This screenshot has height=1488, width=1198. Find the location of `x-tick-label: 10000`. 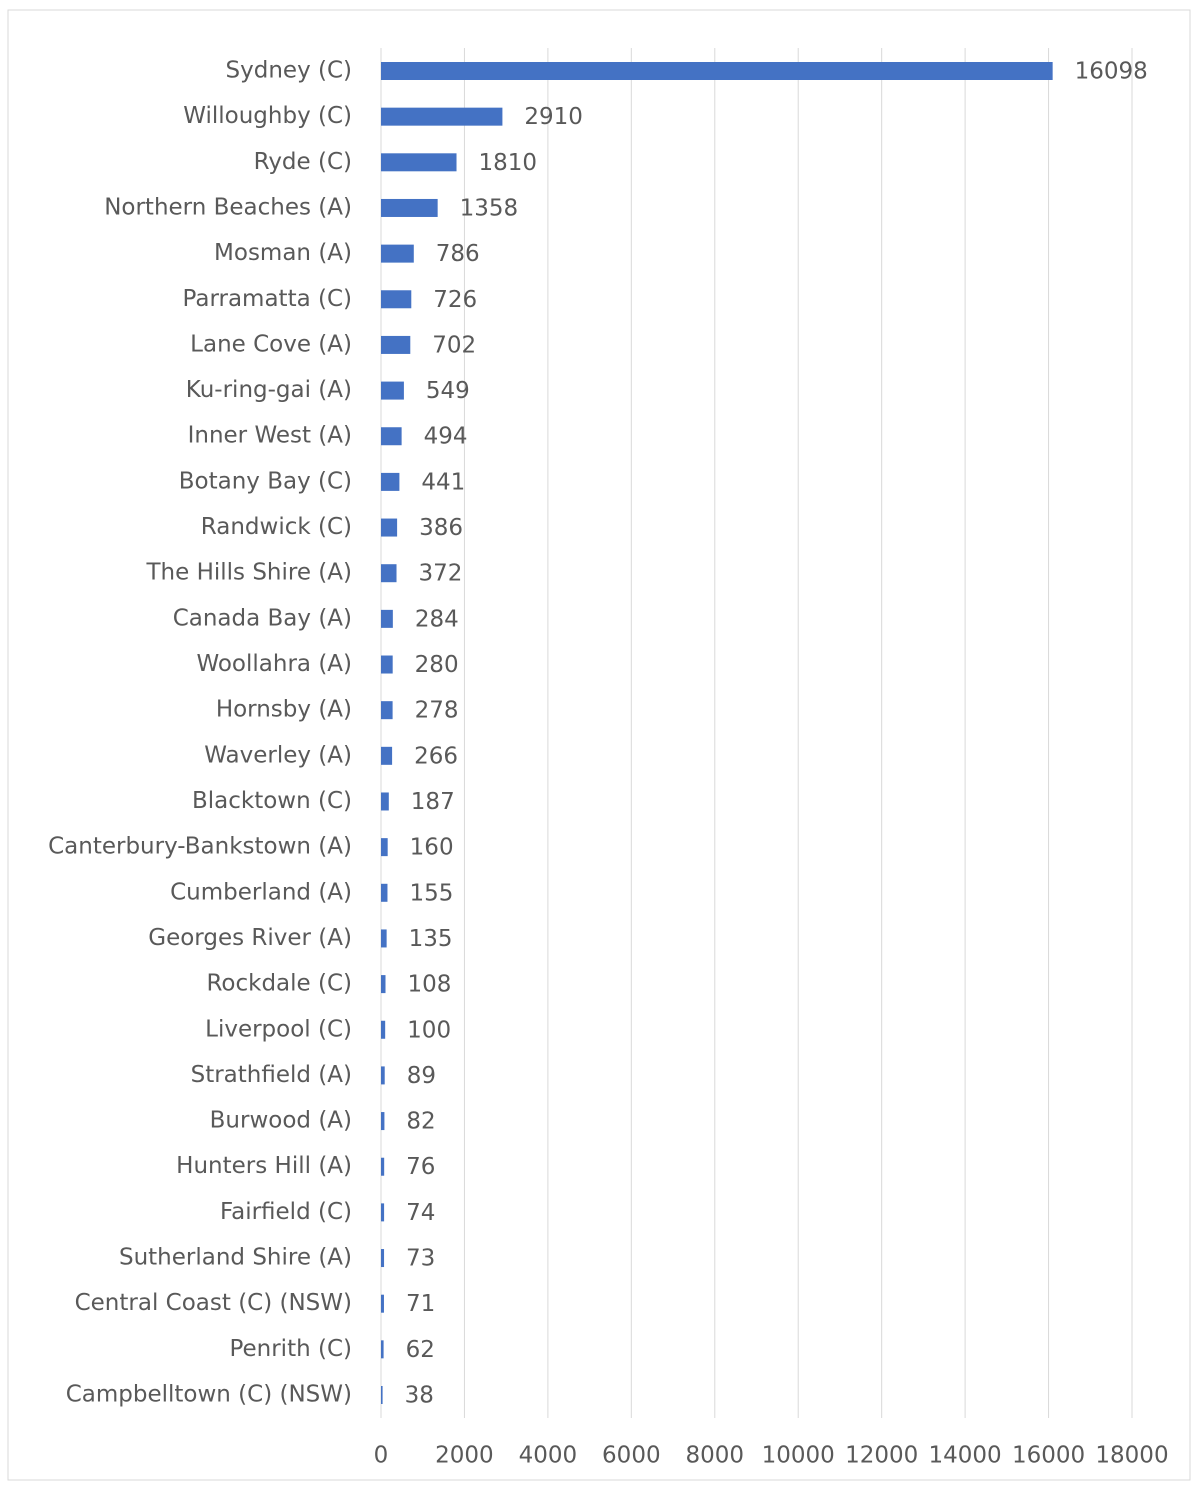

x-tick-label: 10000 is located at coordinates (798, 1456).